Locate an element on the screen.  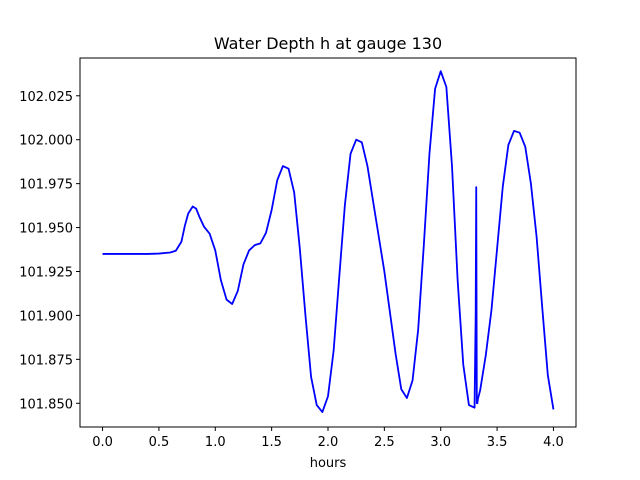
y-tick-label: 102.000 is located at coordinates (46, 141).